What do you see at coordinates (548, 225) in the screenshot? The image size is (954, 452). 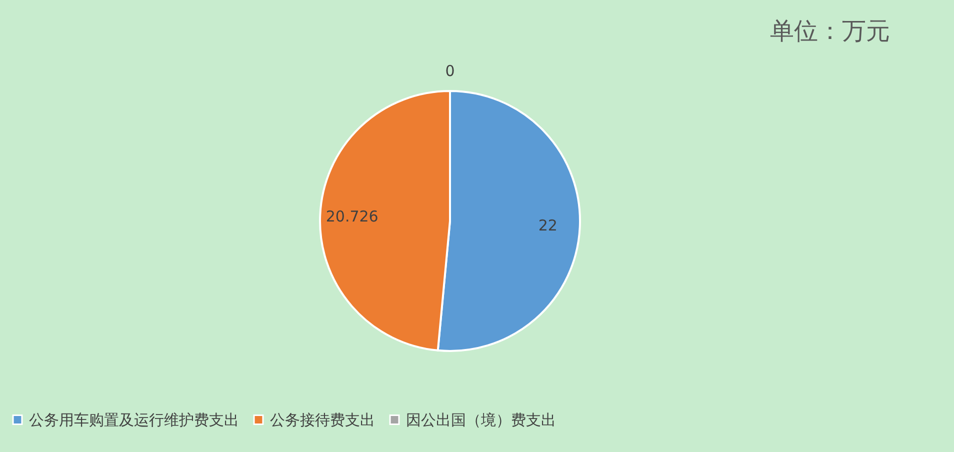 I see `data-label: 22` at bounding box center [548, 225].